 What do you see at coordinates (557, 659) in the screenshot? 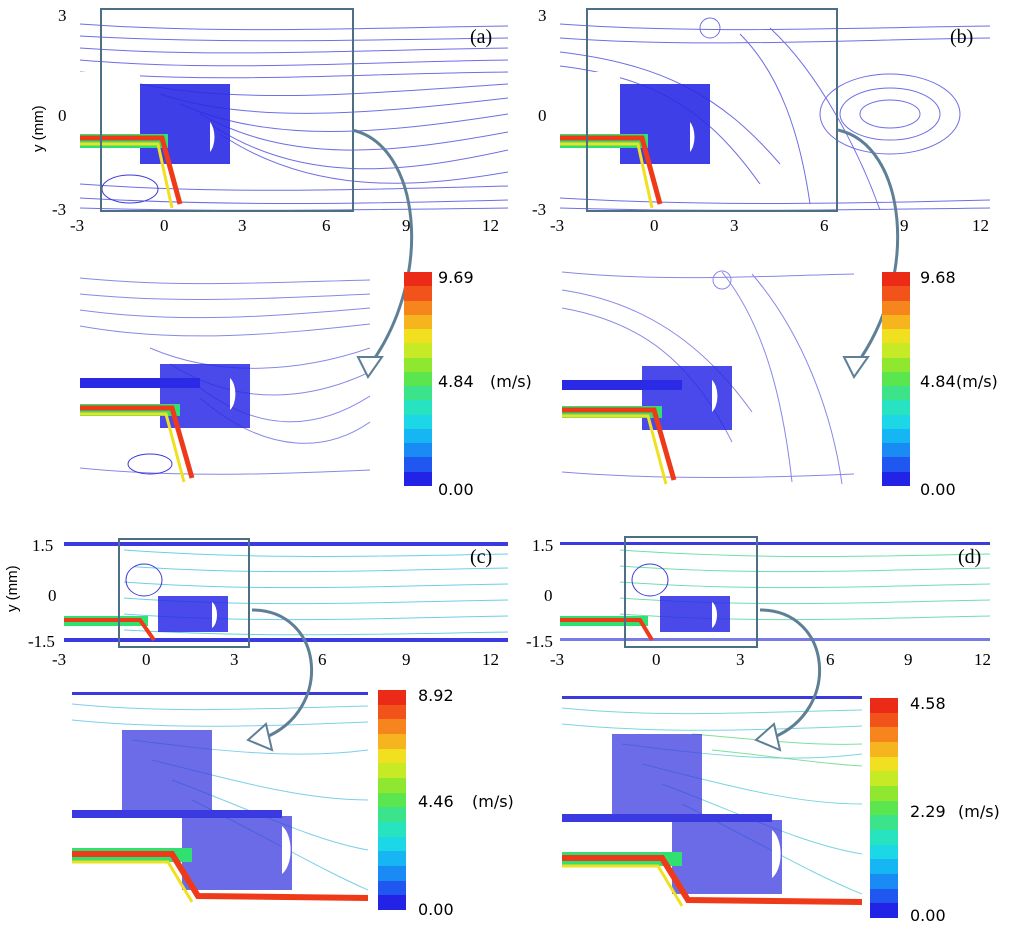
I see `panel-d-xtick: -3` at bounding box center [557, 659].